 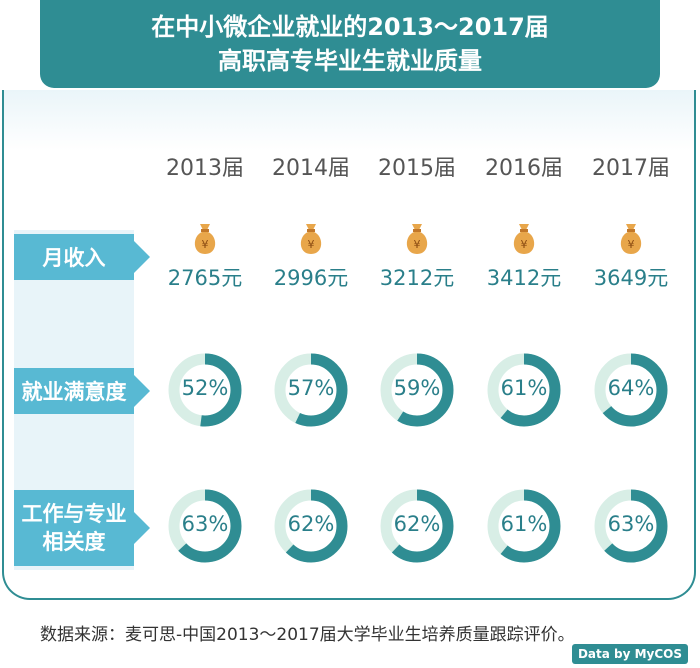 What do you see at coordinates (350, 27) in the screenshot?
I see `title-line-1: 在中小微企业就业的2013～2017届` at bounding box center [350, 27].